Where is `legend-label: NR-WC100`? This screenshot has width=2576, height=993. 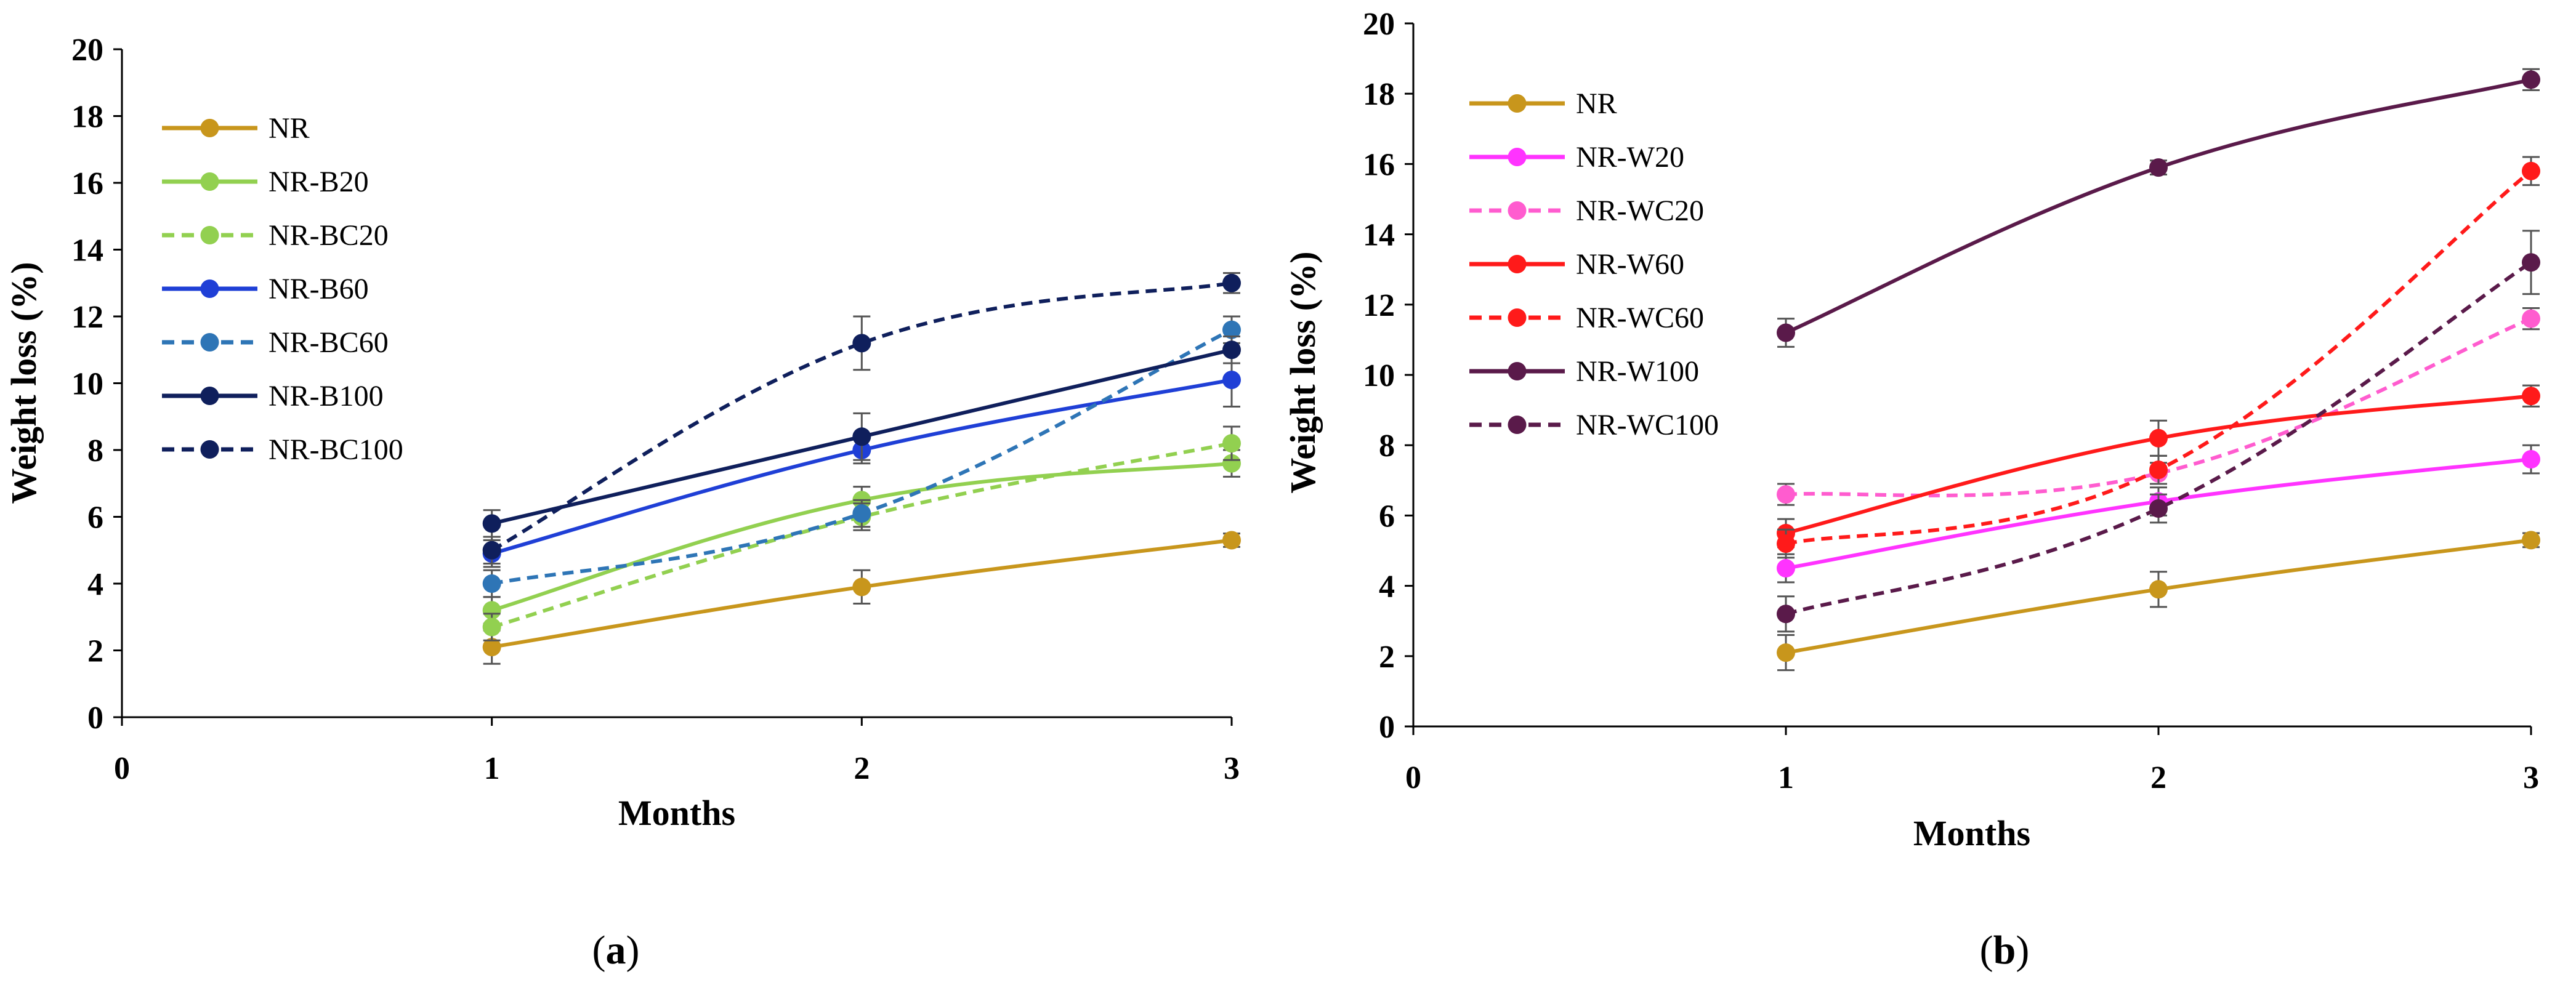 legend-label: NR-WC100 is located at coordinates (1647, 425).